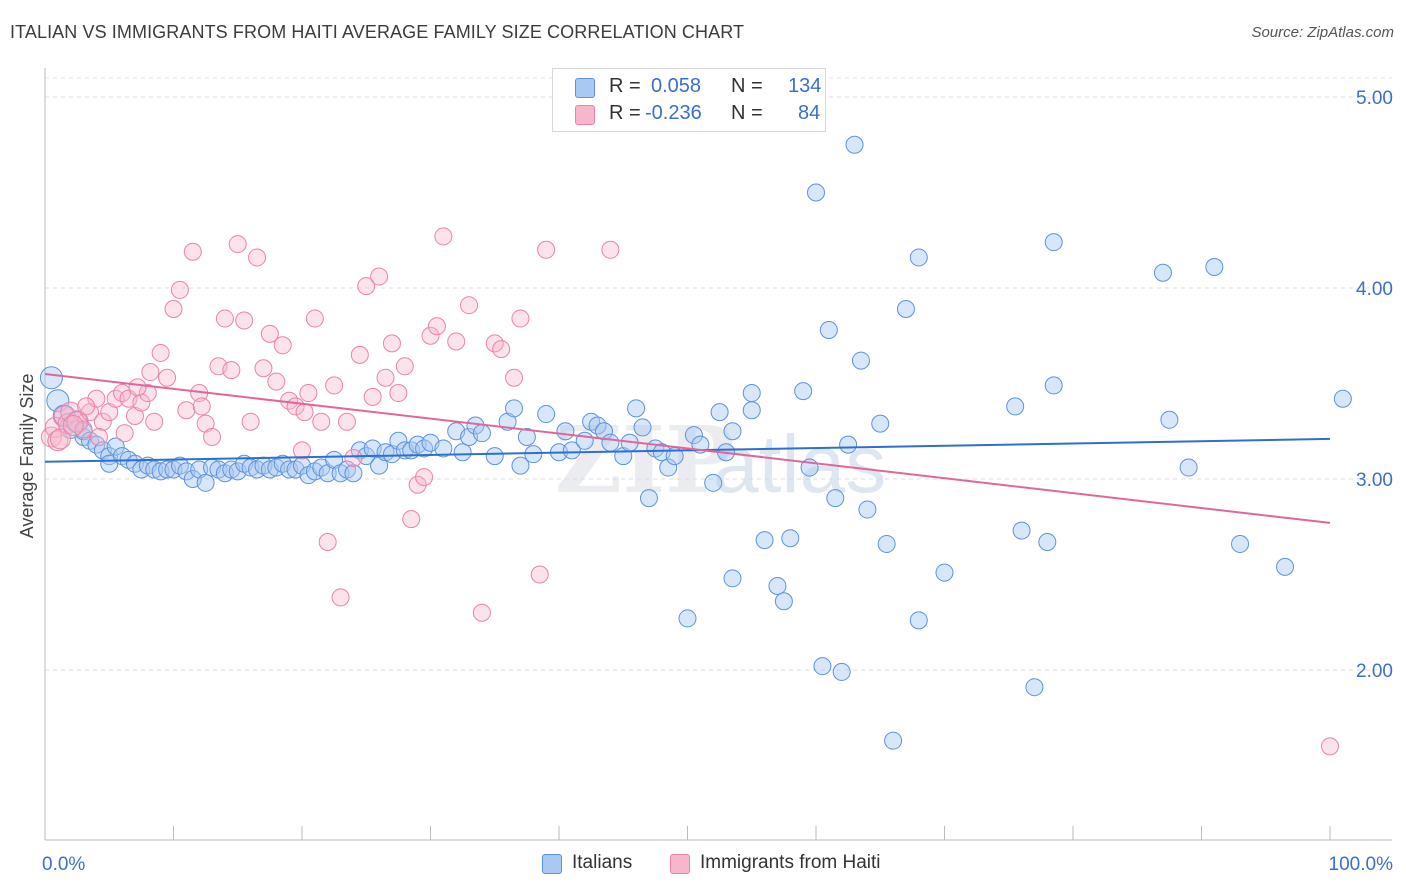 The image size is (1406, 892). I want to click on correlation-legend: R = 0.058 N = 134 R = -0.236 N = 84, so click(689, 100).